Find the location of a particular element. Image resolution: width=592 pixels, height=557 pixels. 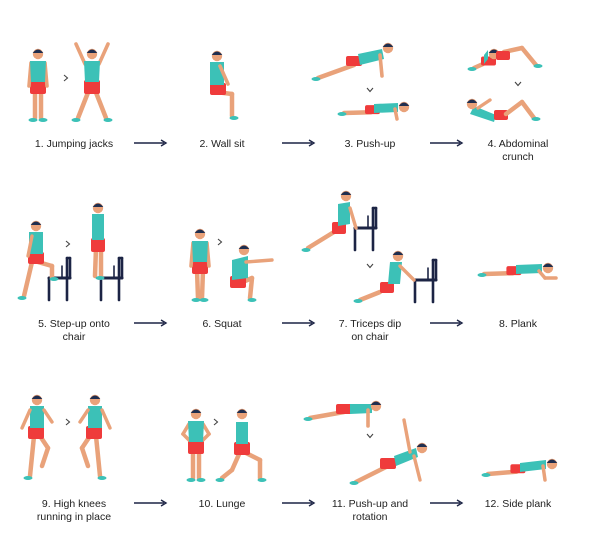

exercise-label-line: 3. Push-up is located at coordinates (370, 144).